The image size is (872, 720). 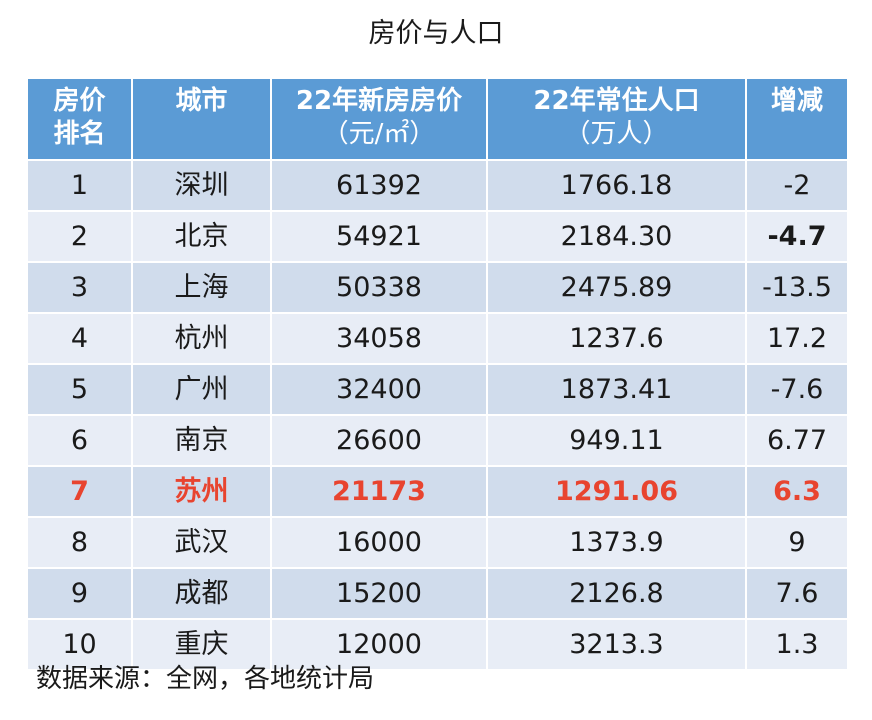 I want to click on cell-price: 26600, so click(x=379, y=440).